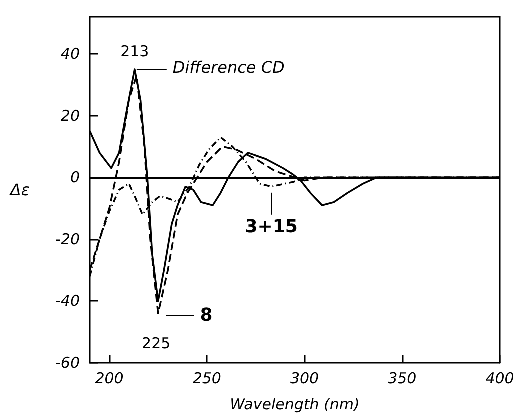  What do you see at coordinates (500, 379) in the screenshot?
I see `x-tick-label: 400` at bounding box center [500, 379].